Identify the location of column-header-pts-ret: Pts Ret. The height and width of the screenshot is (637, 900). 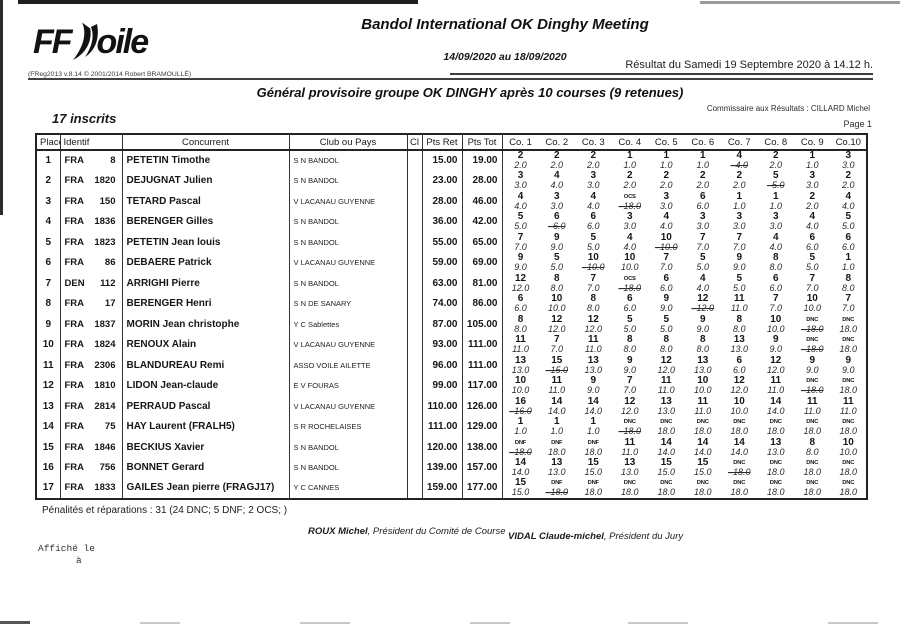
(442, 142).